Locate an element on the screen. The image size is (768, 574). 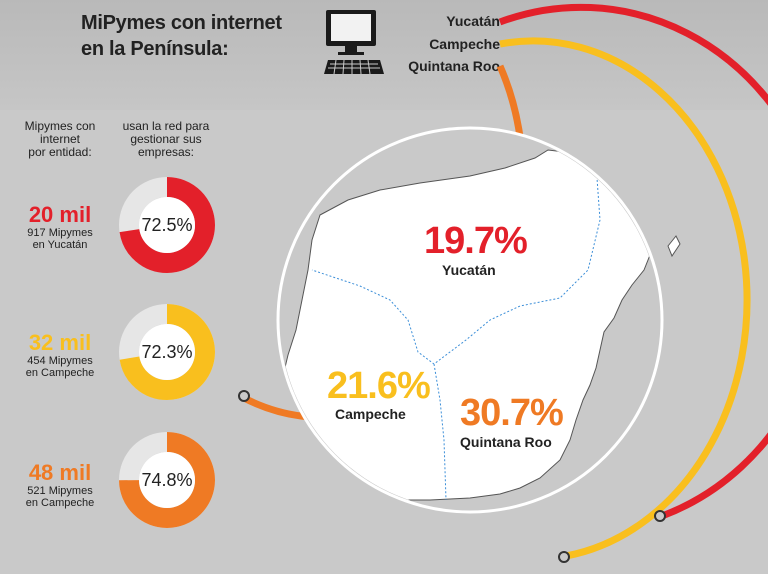
column-heading-entity-line: por entidad: is located at coordinates (60, 152).